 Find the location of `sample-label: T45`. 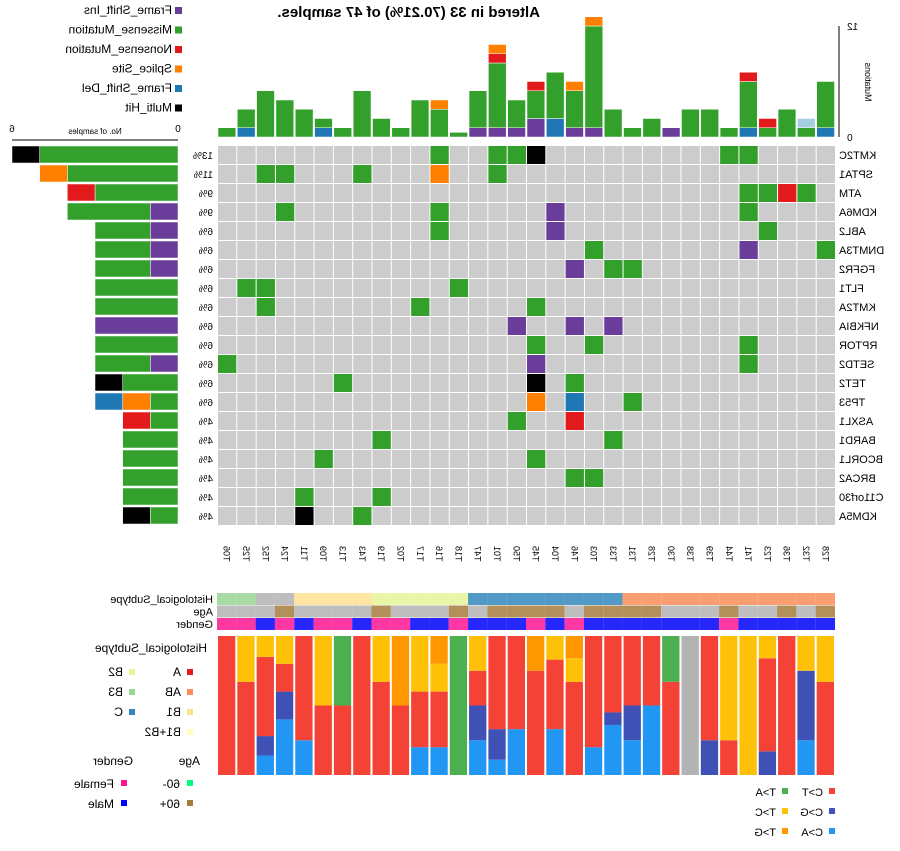

sample-label: T45 is located at coordinates (536, 554).